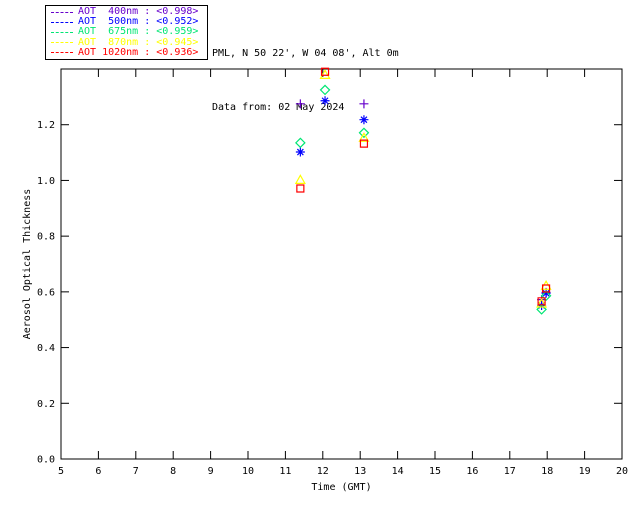  I want to click on legend-item-1020nm: AOT 1020nm : <0.936>, so click(128, 52).